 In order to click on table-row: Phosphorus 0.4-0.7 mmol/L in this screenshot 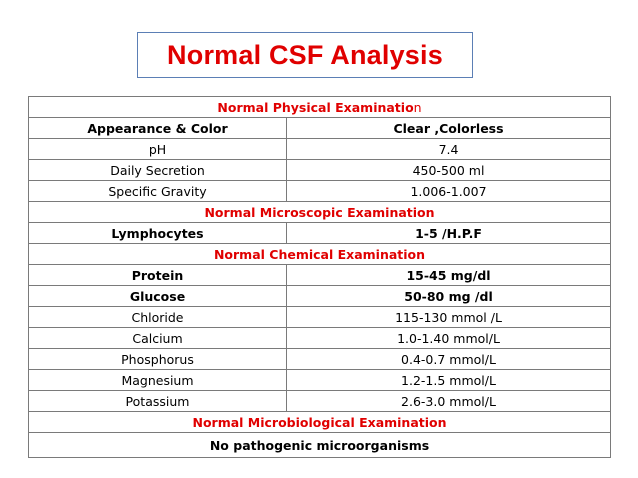, I will do `click(320, 359)`.